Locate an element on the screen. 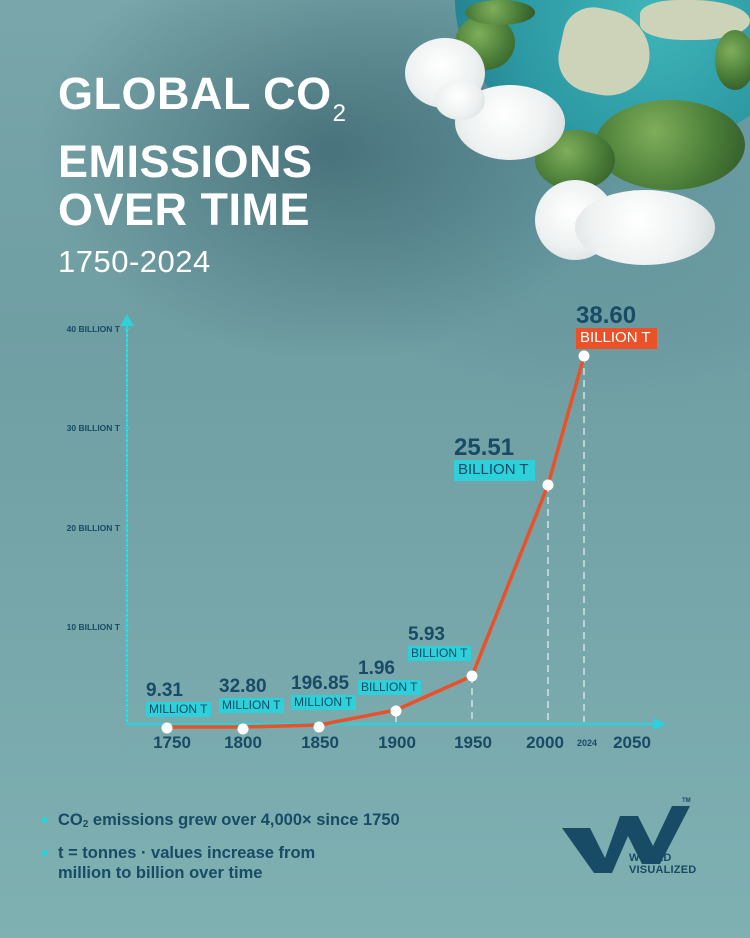 This screenshot has width=750, height=938. x-tick-1900: 1900 is located at coordinates (397, 742).